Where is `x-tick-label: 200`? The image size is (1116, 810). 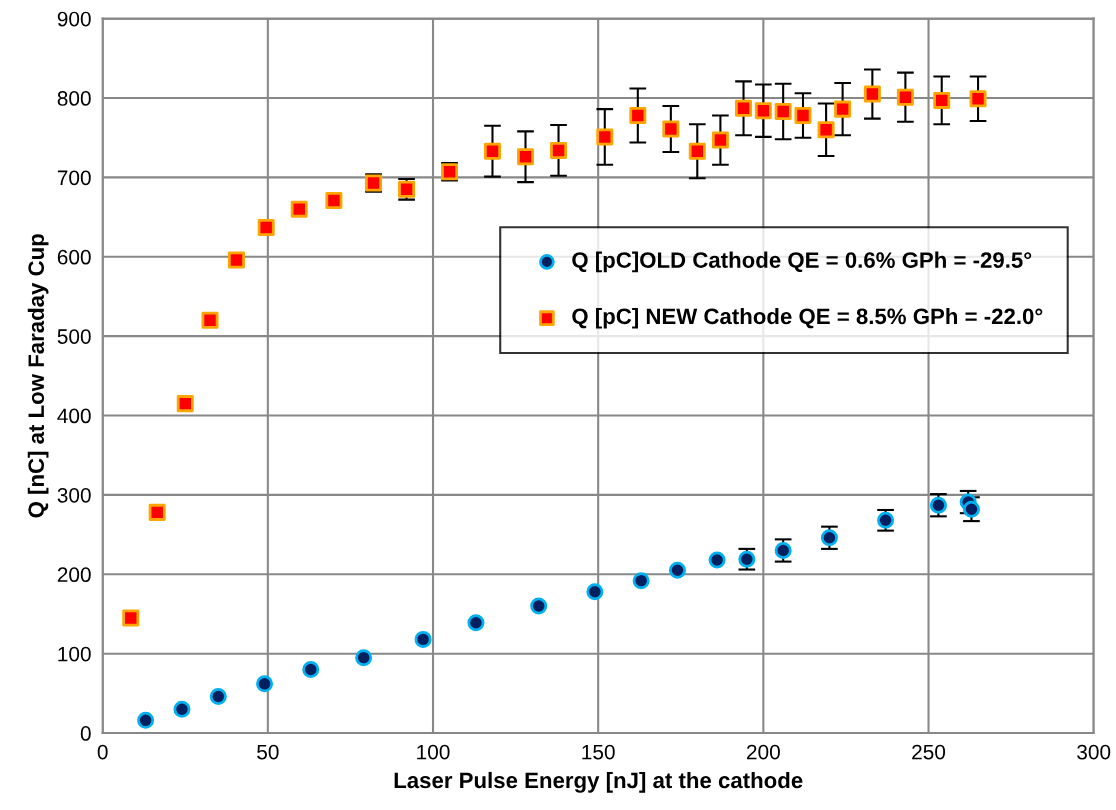
x-tick-label: 200 is located at coordinates (763, 752).